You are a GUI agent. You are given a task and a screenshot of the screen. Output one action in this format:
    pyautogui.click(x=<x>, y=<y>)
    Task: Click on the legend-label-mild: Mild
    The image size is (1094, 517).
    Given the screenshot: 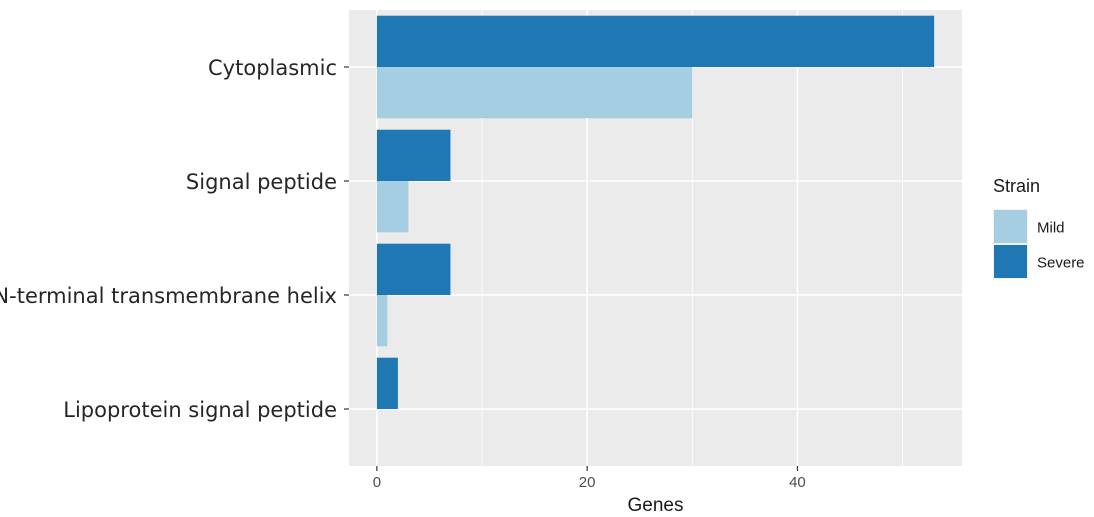 What is the action you would take?
    pyautogui.click(x=1051, y=228)
    